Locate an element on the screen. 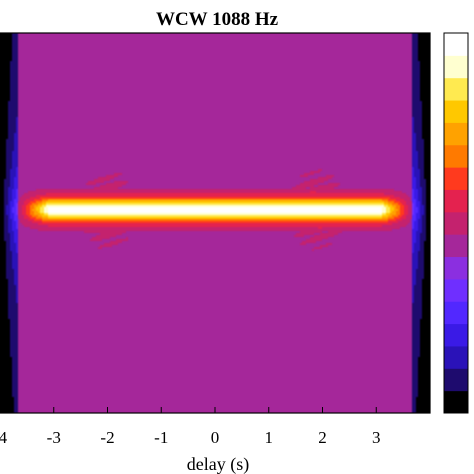  x-tick-label: -4 is located at coordinates (4, 437).